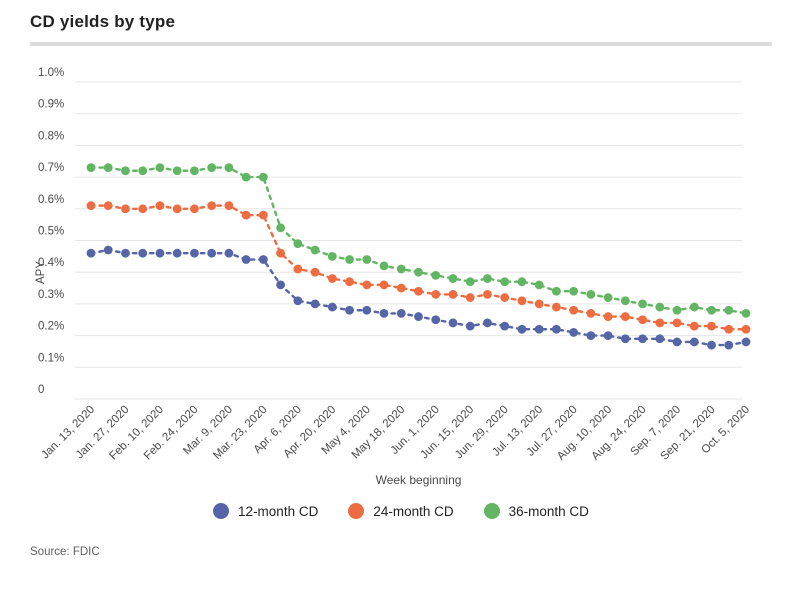  Describe the element at coordinates (51, 105) in the screenshot. I see `y-tick-label: 0.9%` at that location.